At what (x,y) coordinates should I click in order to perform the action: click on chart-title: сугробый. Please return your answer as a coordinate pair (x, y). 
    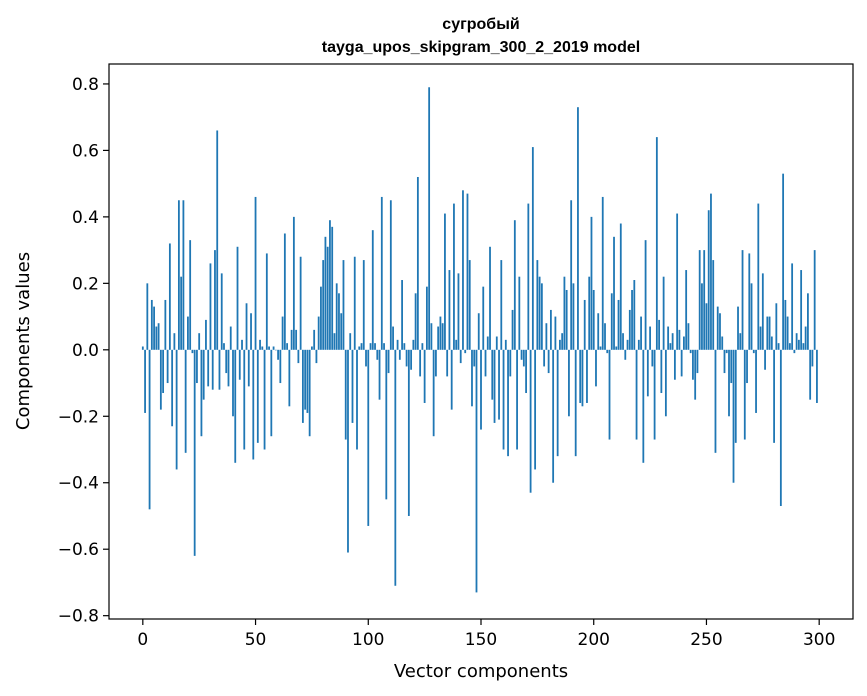
    Looking at the image, I should click on (480, 24).